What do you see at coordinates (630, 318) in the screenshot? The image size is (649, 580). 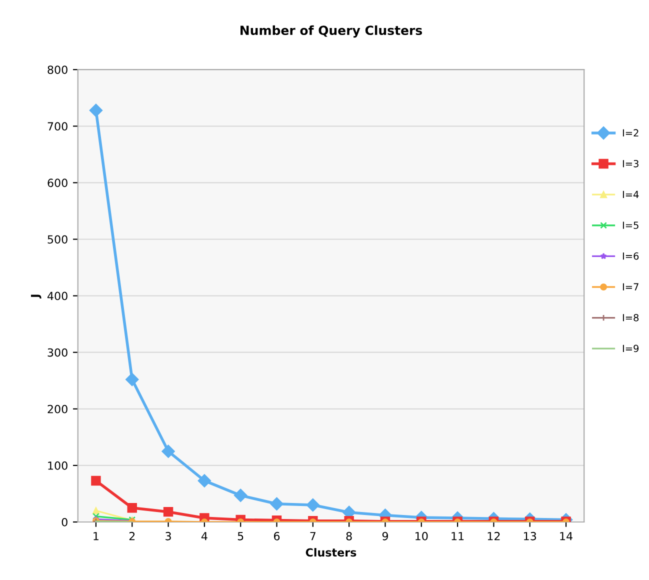 I see `legend-label: I=8` at bounding box center [630, 318].